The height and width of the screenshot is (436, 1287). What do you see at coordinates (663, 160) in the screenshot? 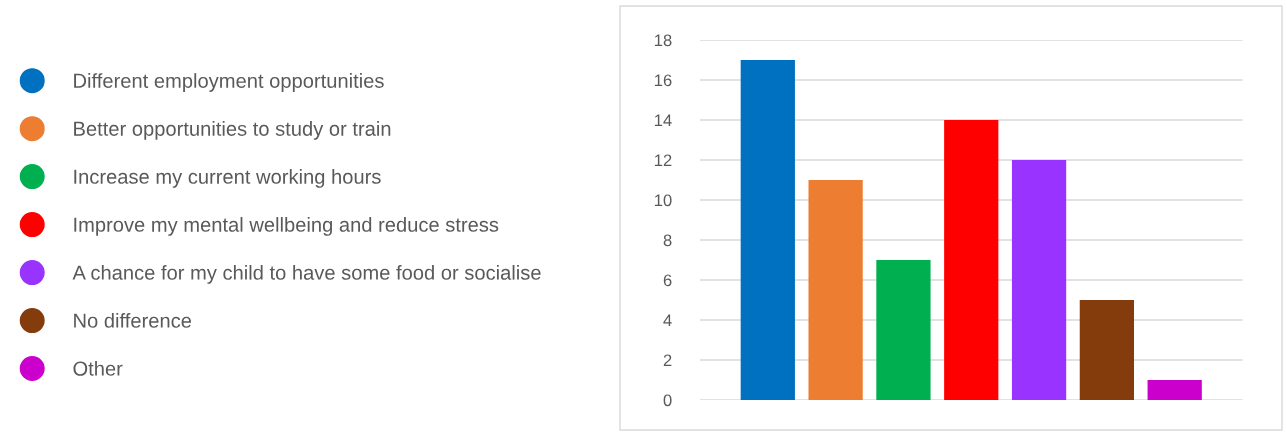
I see `y-tick-label: 12` at bounding box center [663, 160].